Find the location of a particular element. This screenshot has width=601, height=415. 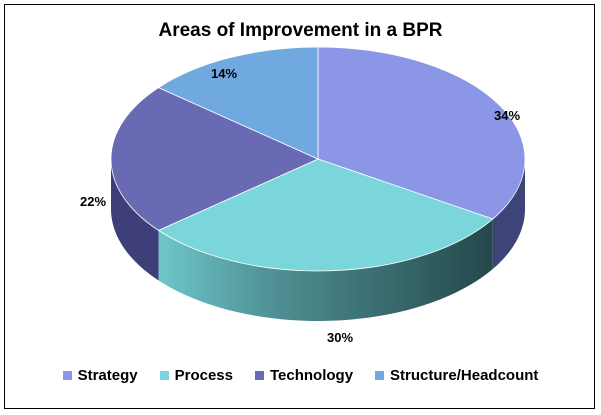

legend-item-strategy: Strategy is located at coordinates (100, 375).